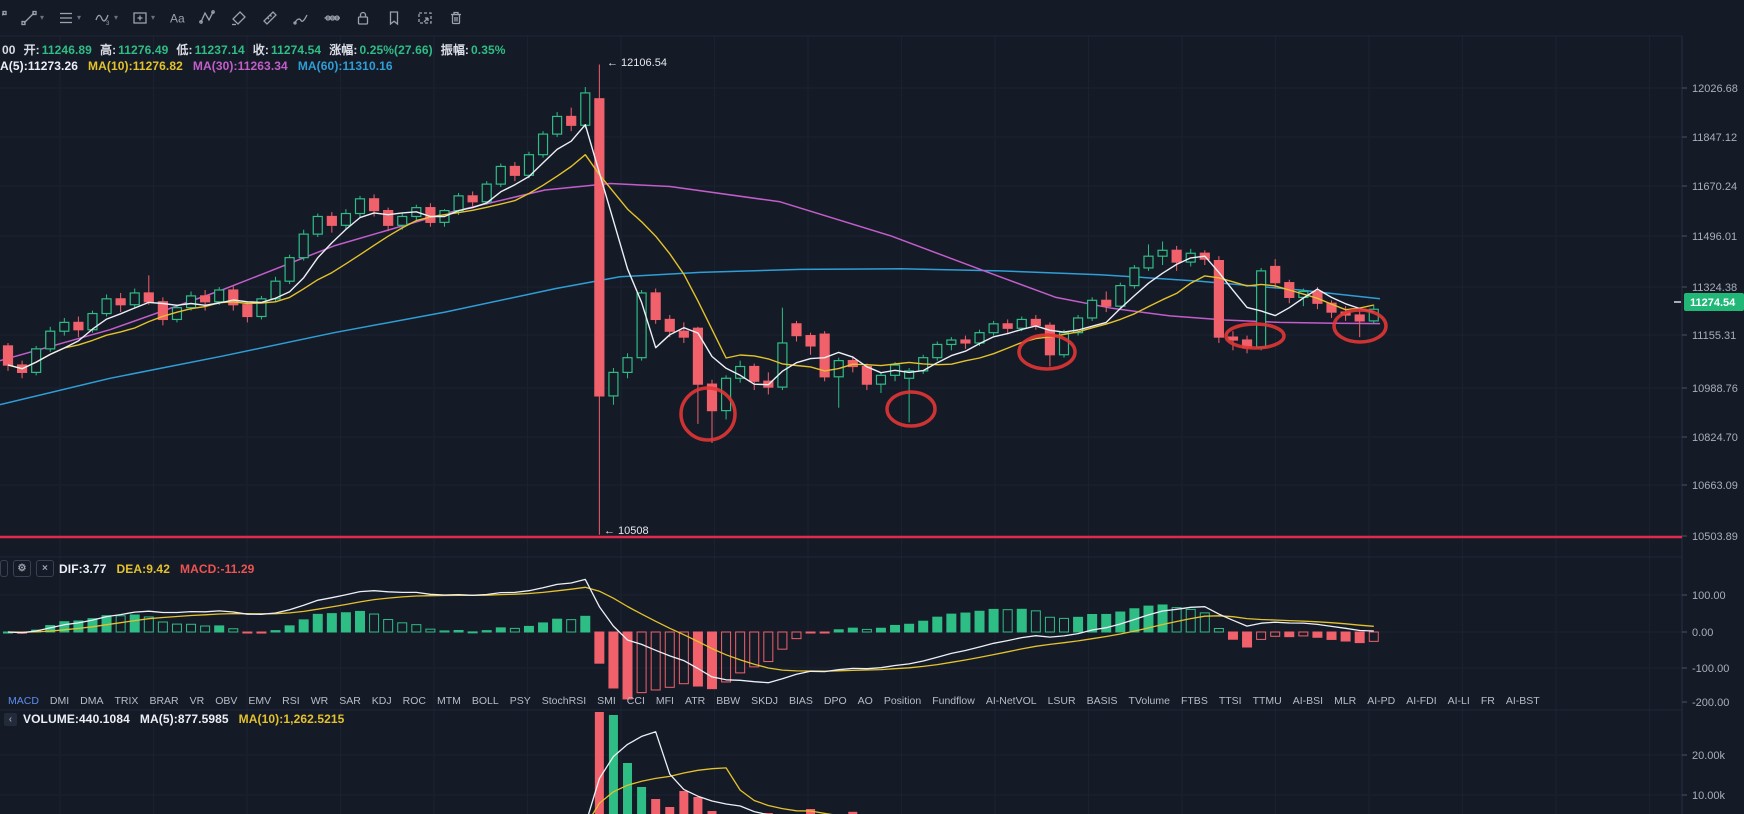  What do you see at coordinates (381, 700) in the screenshot?
I see `tab-kdj: KDJ` at bounding box center [381, 700].